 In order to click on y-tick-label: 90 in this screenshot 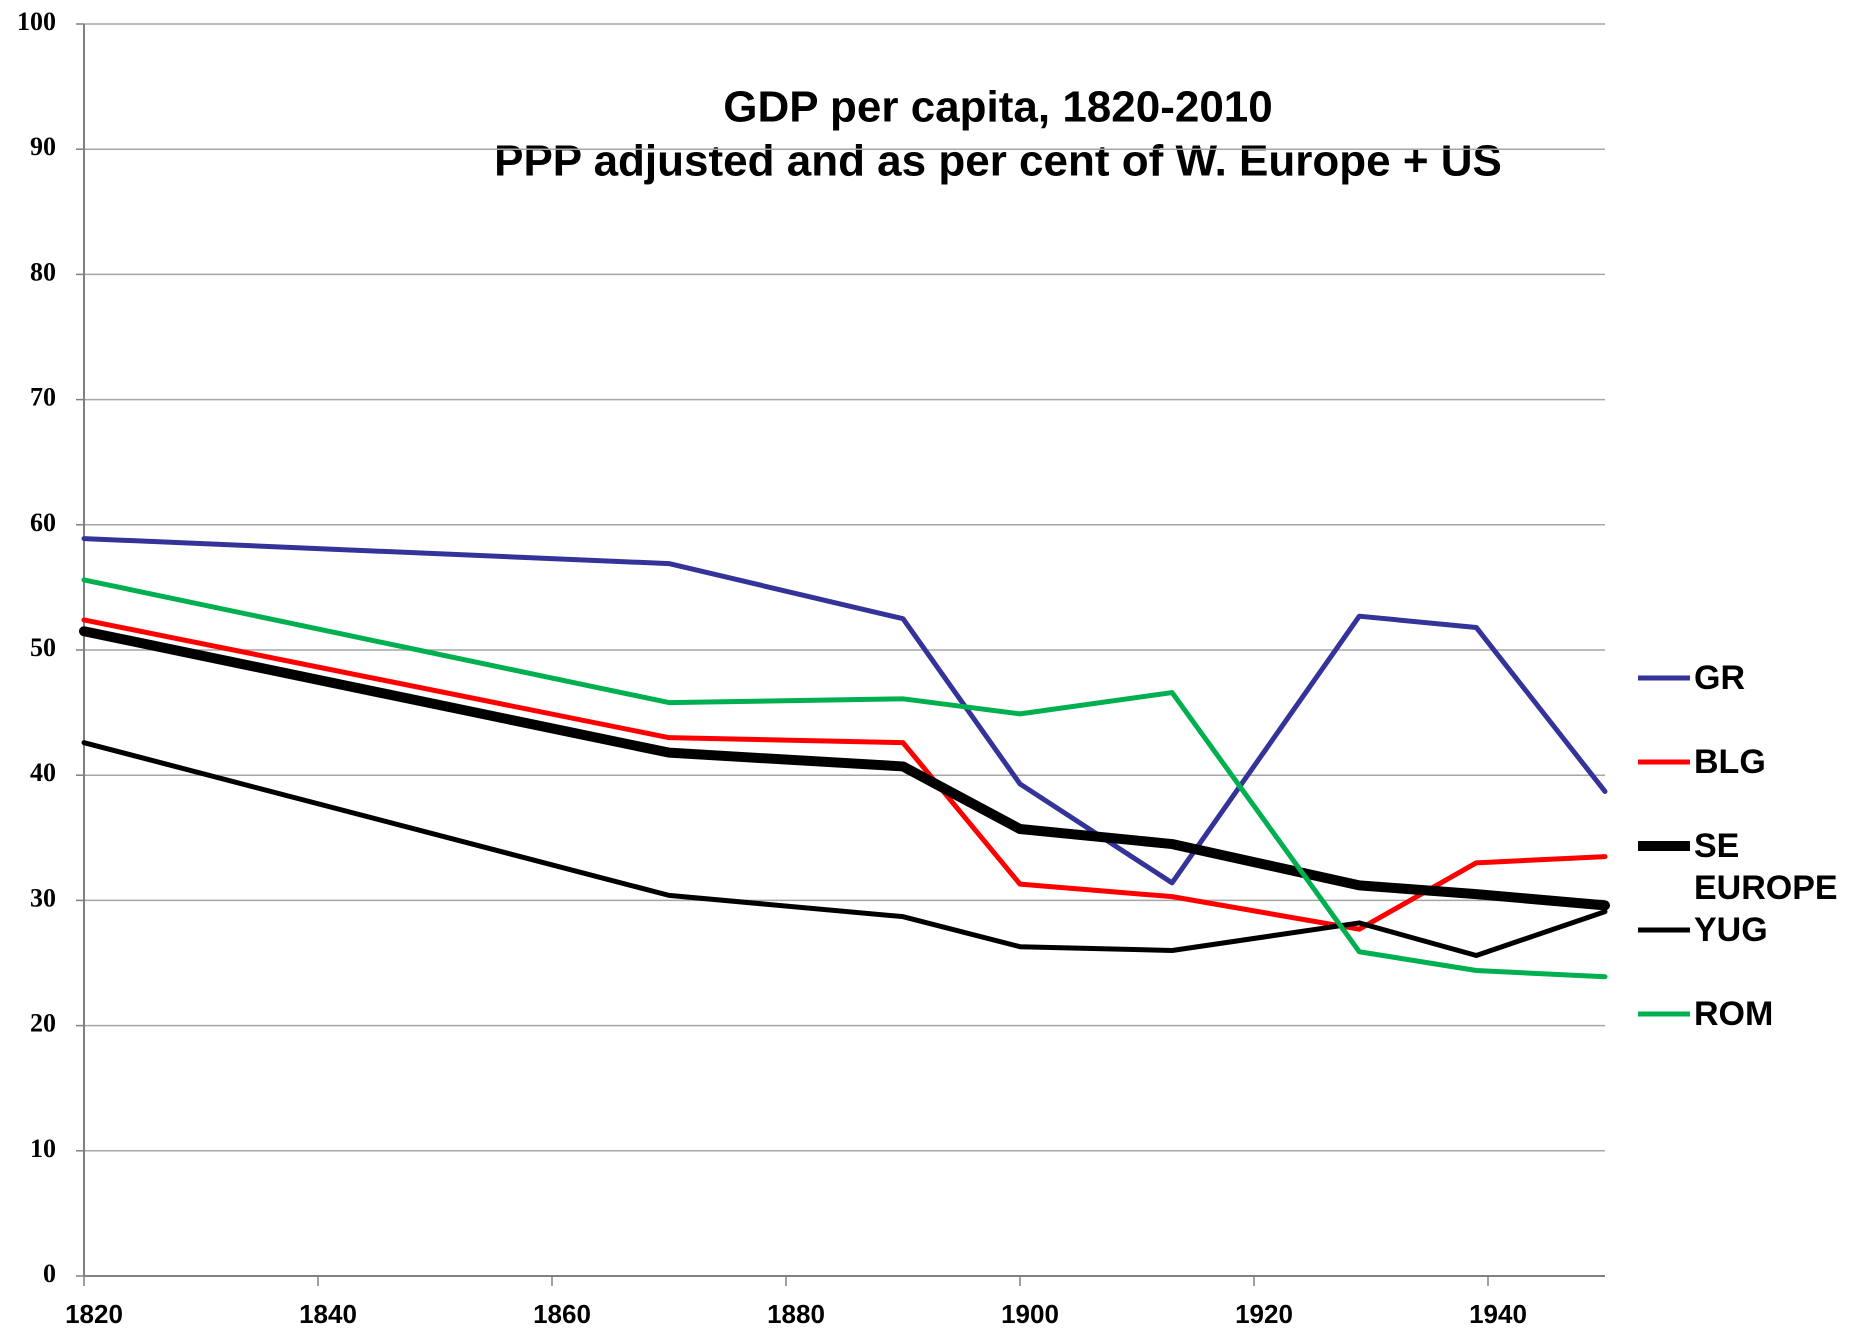, I will do `click(43, 146)`.